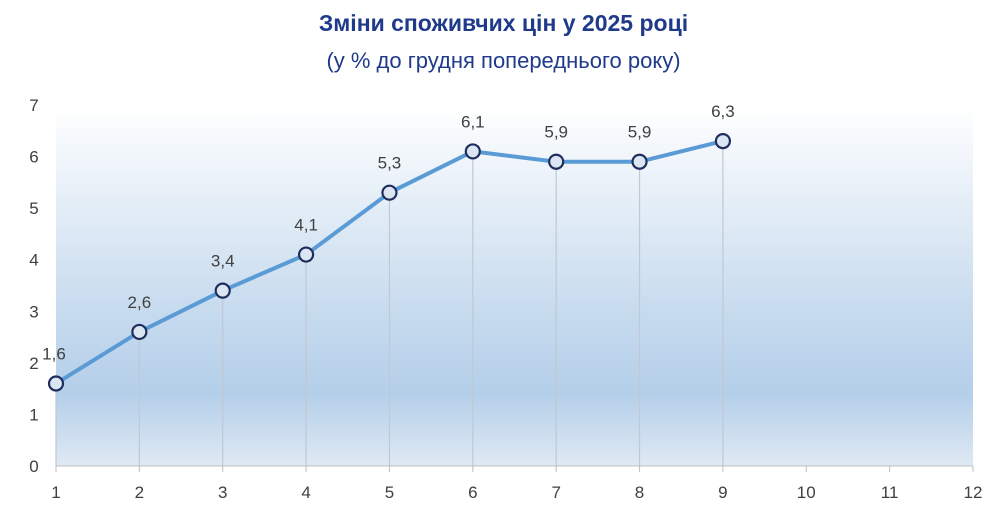 The width and height of the screenshot is (1007, 512). I want to click on x-tick-label: 3, so click(222, 492).